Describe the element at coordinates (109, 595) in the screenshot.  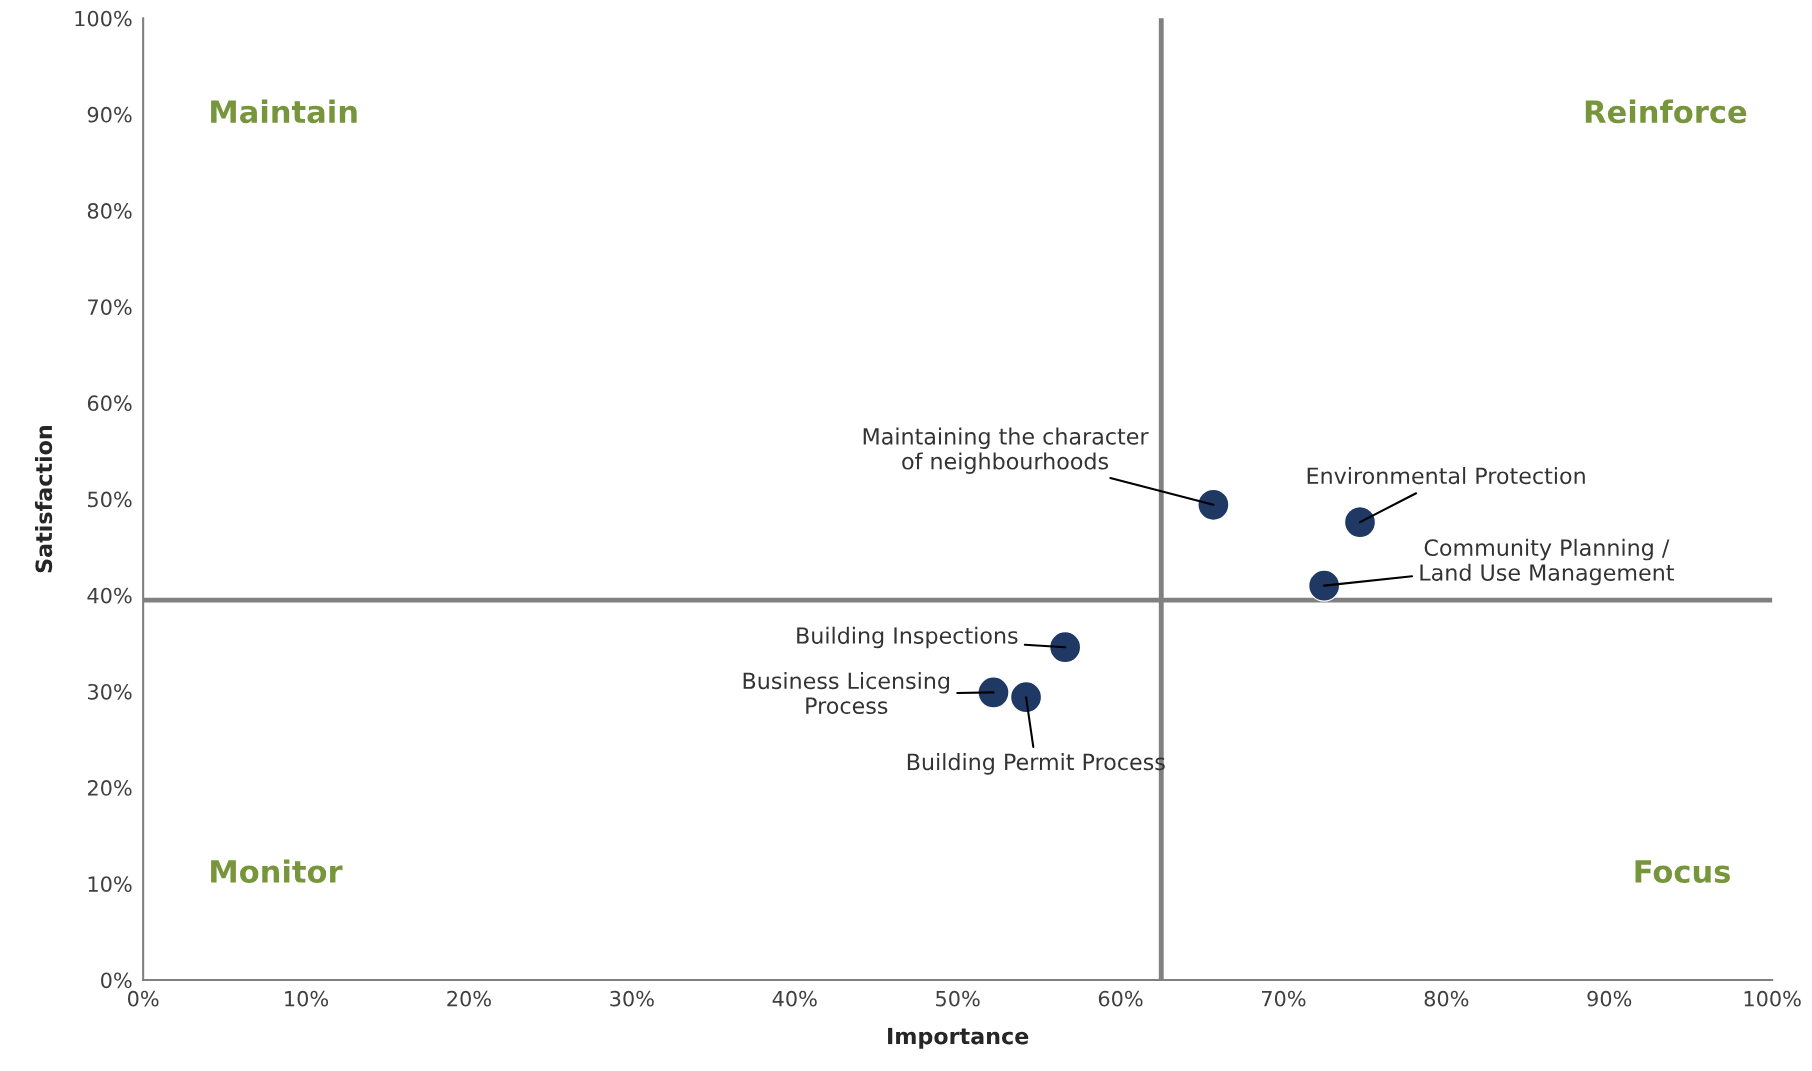
I see `y-tick-label: 40%` at that location.